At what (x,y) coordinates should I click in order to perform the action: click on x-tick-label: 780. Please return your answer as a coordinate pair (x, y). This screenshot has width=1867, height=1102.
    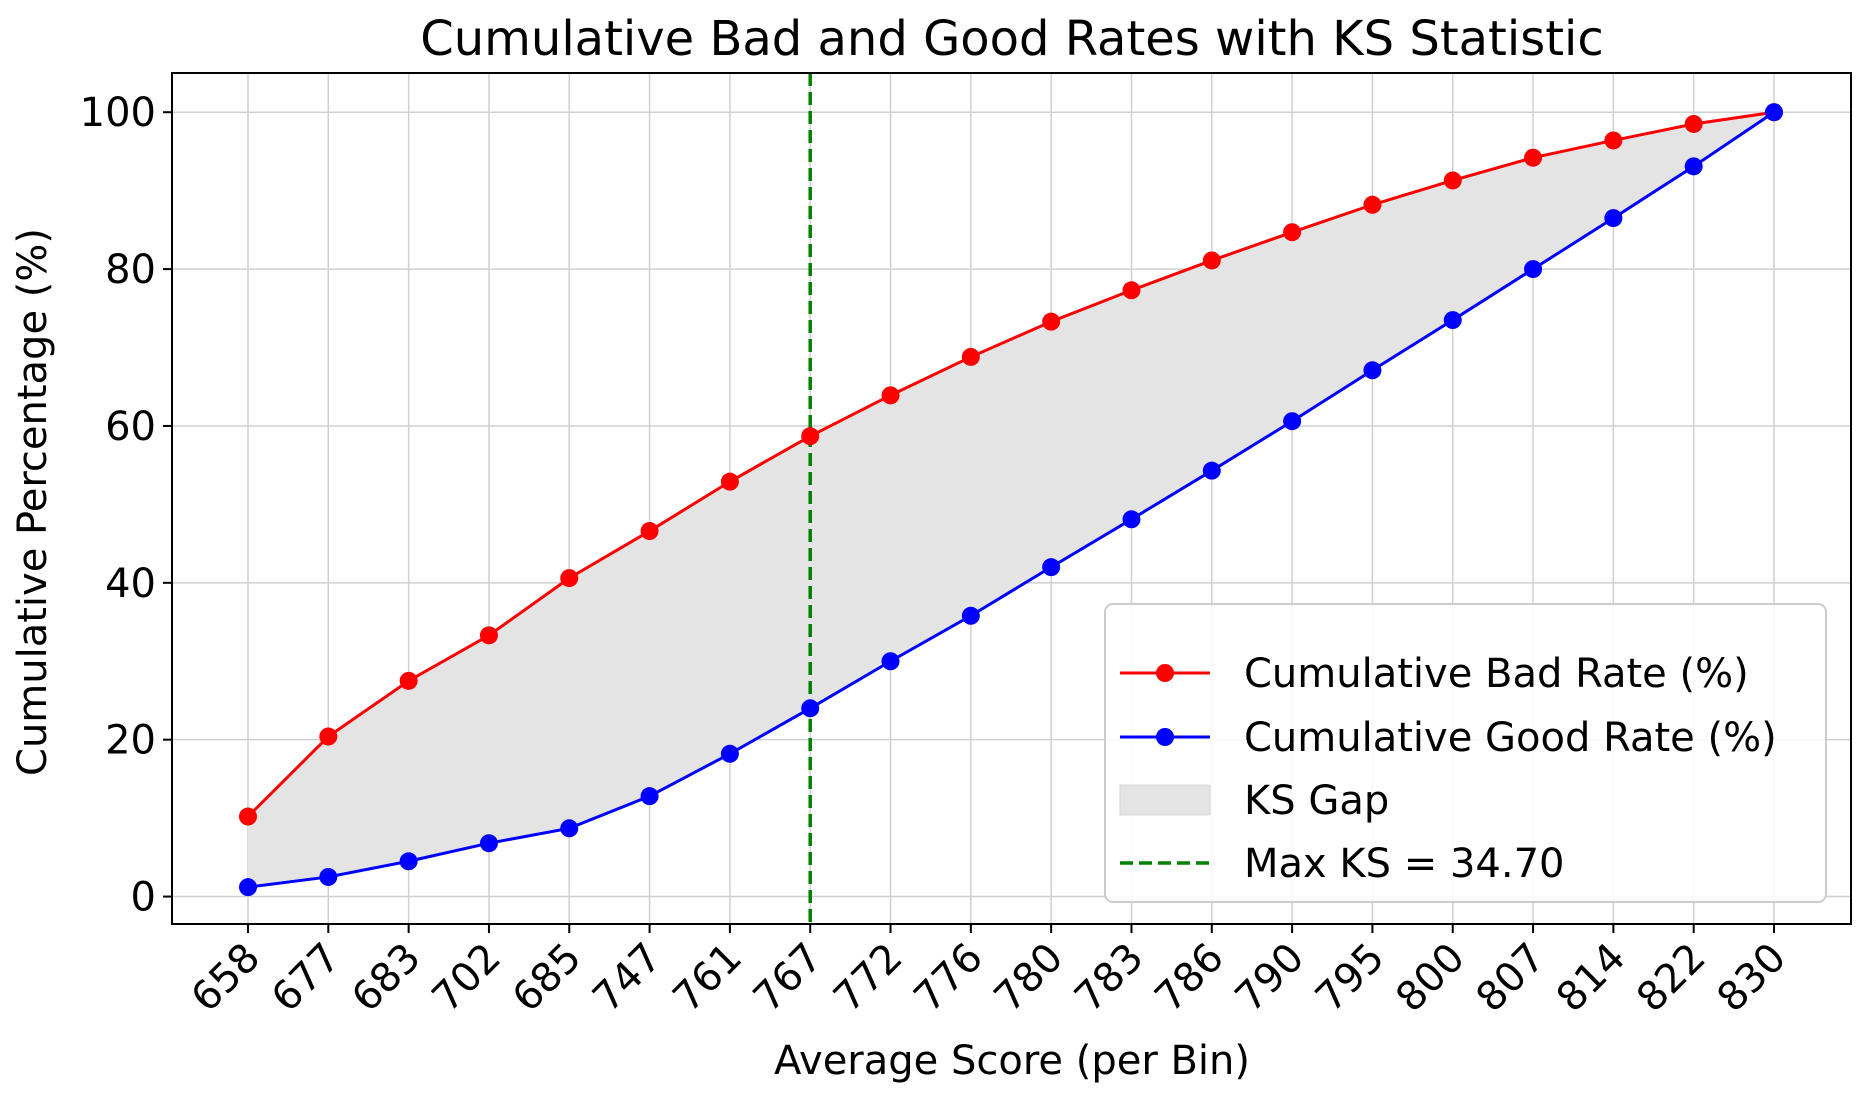
    Looking at the image, I should click on (1029, 978).